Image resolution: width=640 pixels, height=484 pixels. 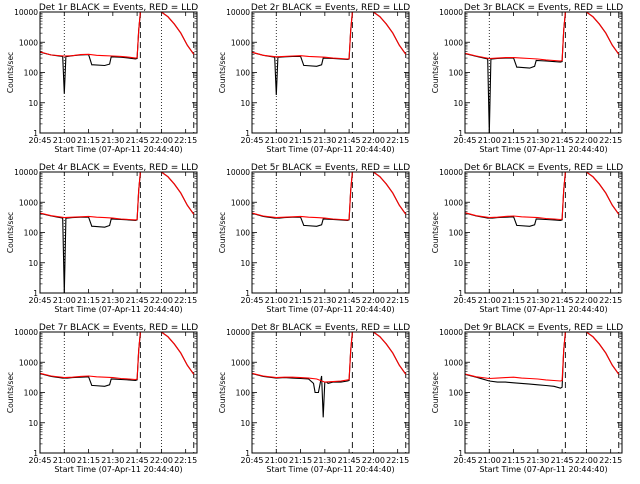 I want to click on panel-title: Det 1r BLACK = Events, RED = LLD, so click(x=118, y=8).